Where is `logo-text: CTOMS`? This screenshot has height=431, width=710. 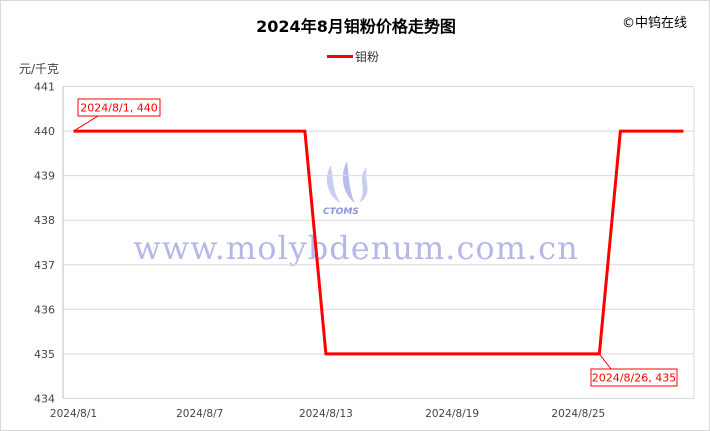 logo-text: CTOMS is located at coordinates (341, 212).